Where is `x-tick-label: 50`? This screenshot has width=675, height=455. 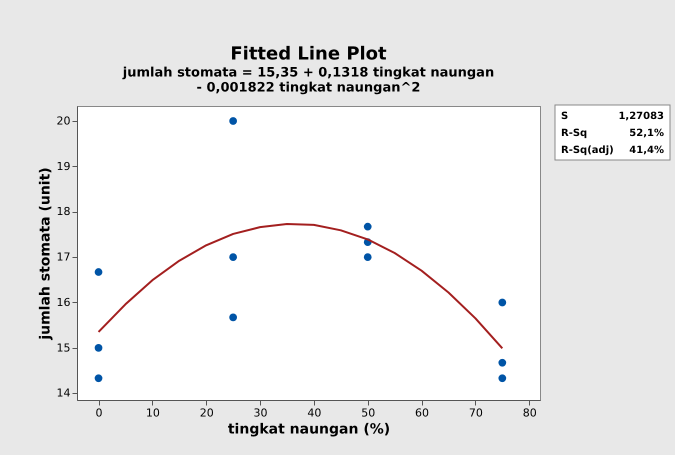
x-tick-label: 50 is located at coordinates (368, 413).